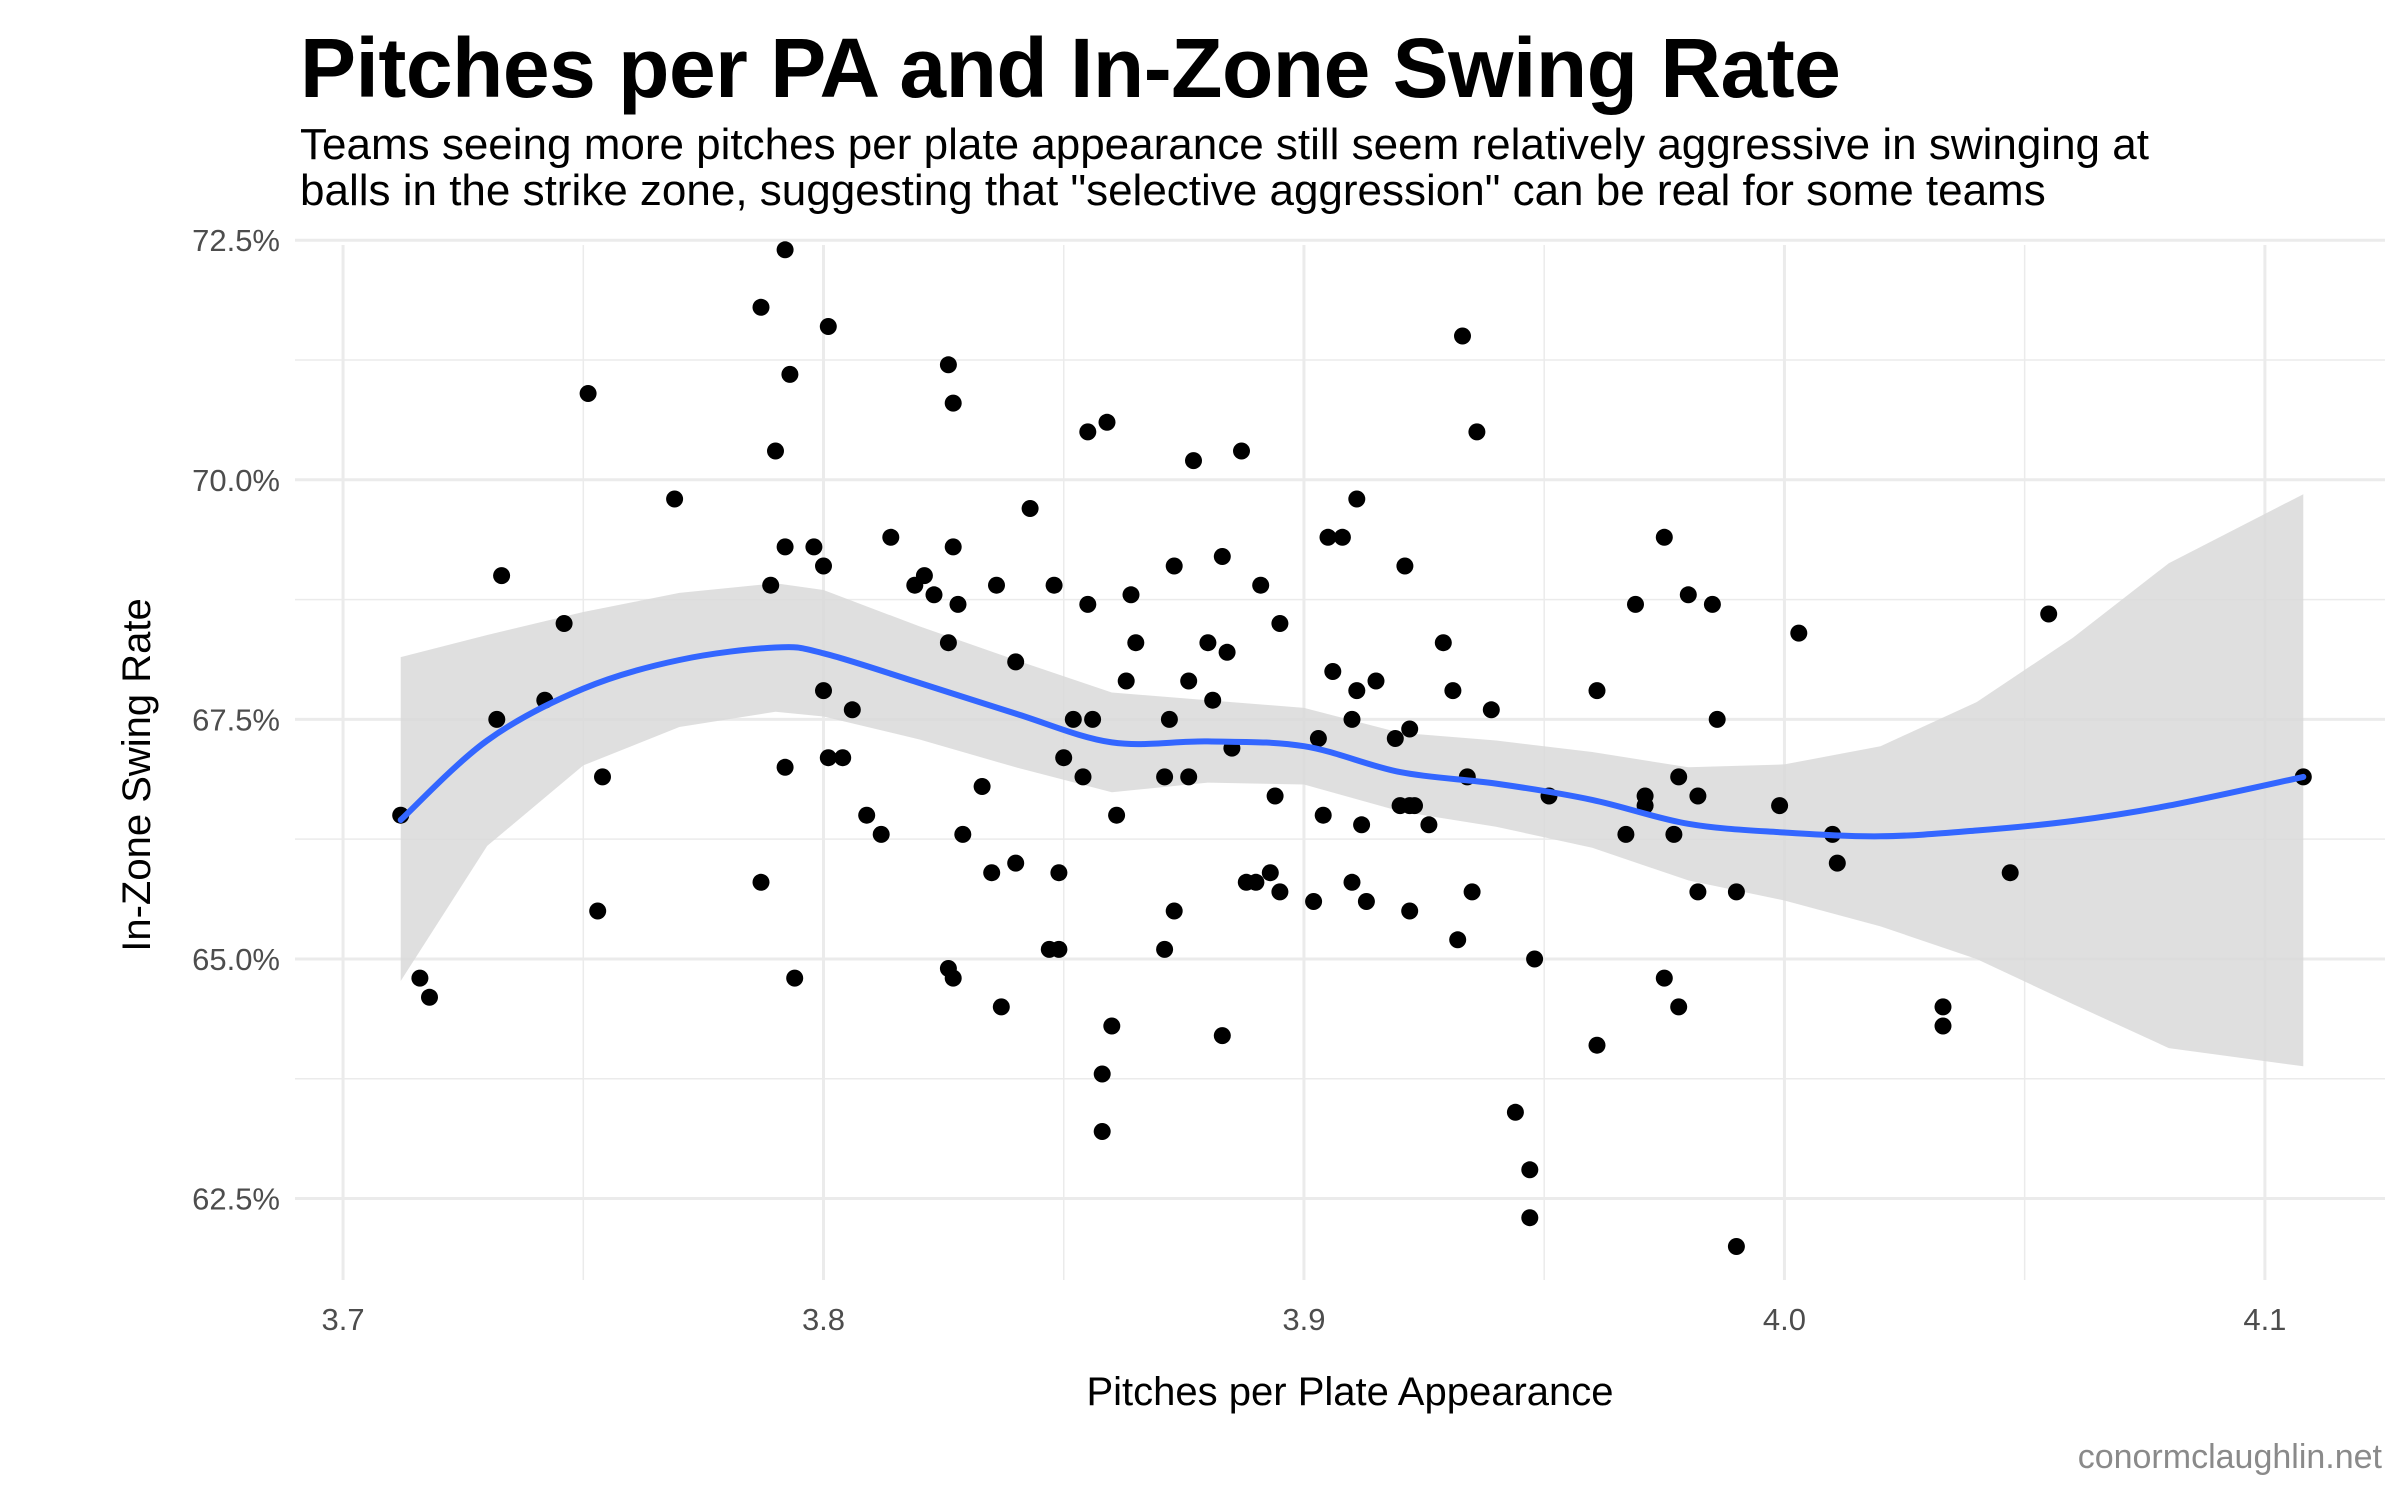  I want to click on y-tick-label: 67.5%, so click(236, 719).